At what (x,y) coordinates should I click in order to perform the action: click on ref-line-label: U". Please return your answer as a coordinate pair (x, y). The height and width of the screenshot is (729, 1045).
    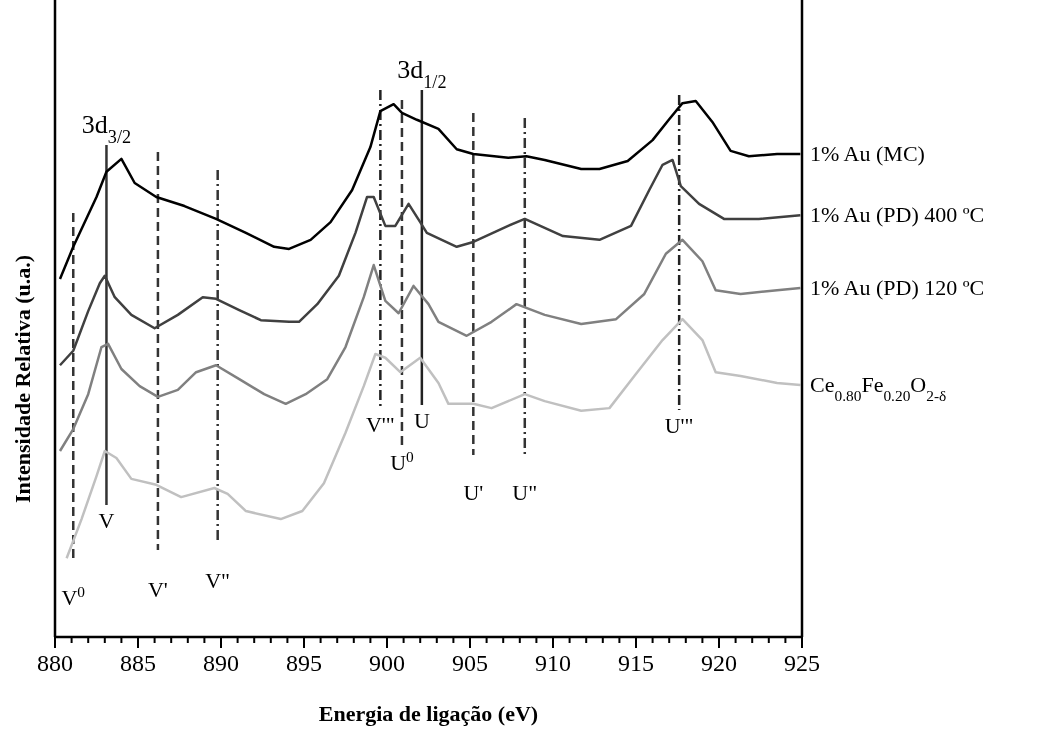
    Looking at the image, I should click on (525, 492).